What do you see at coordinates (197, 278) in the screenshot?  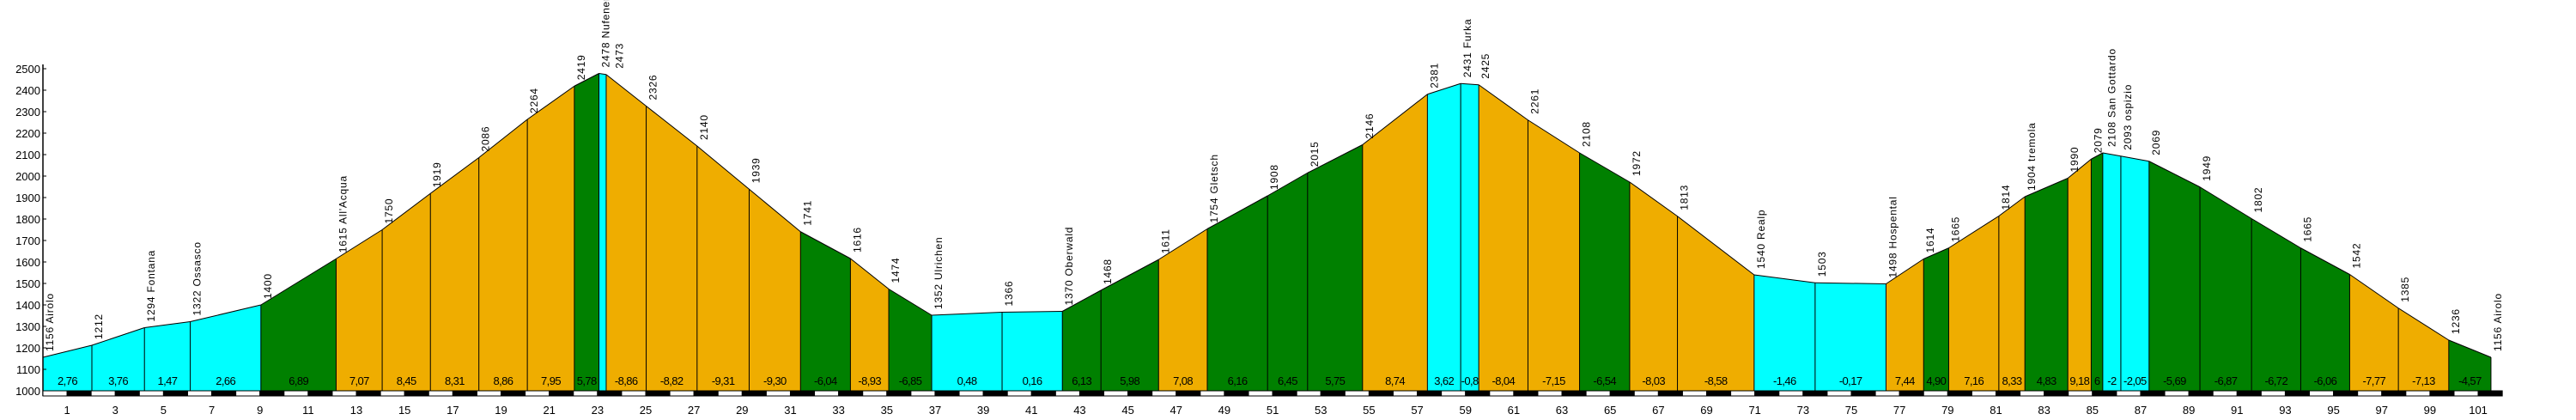 I see `elevation-label: 1322 Ossasco` at bounding box center [197, 278].